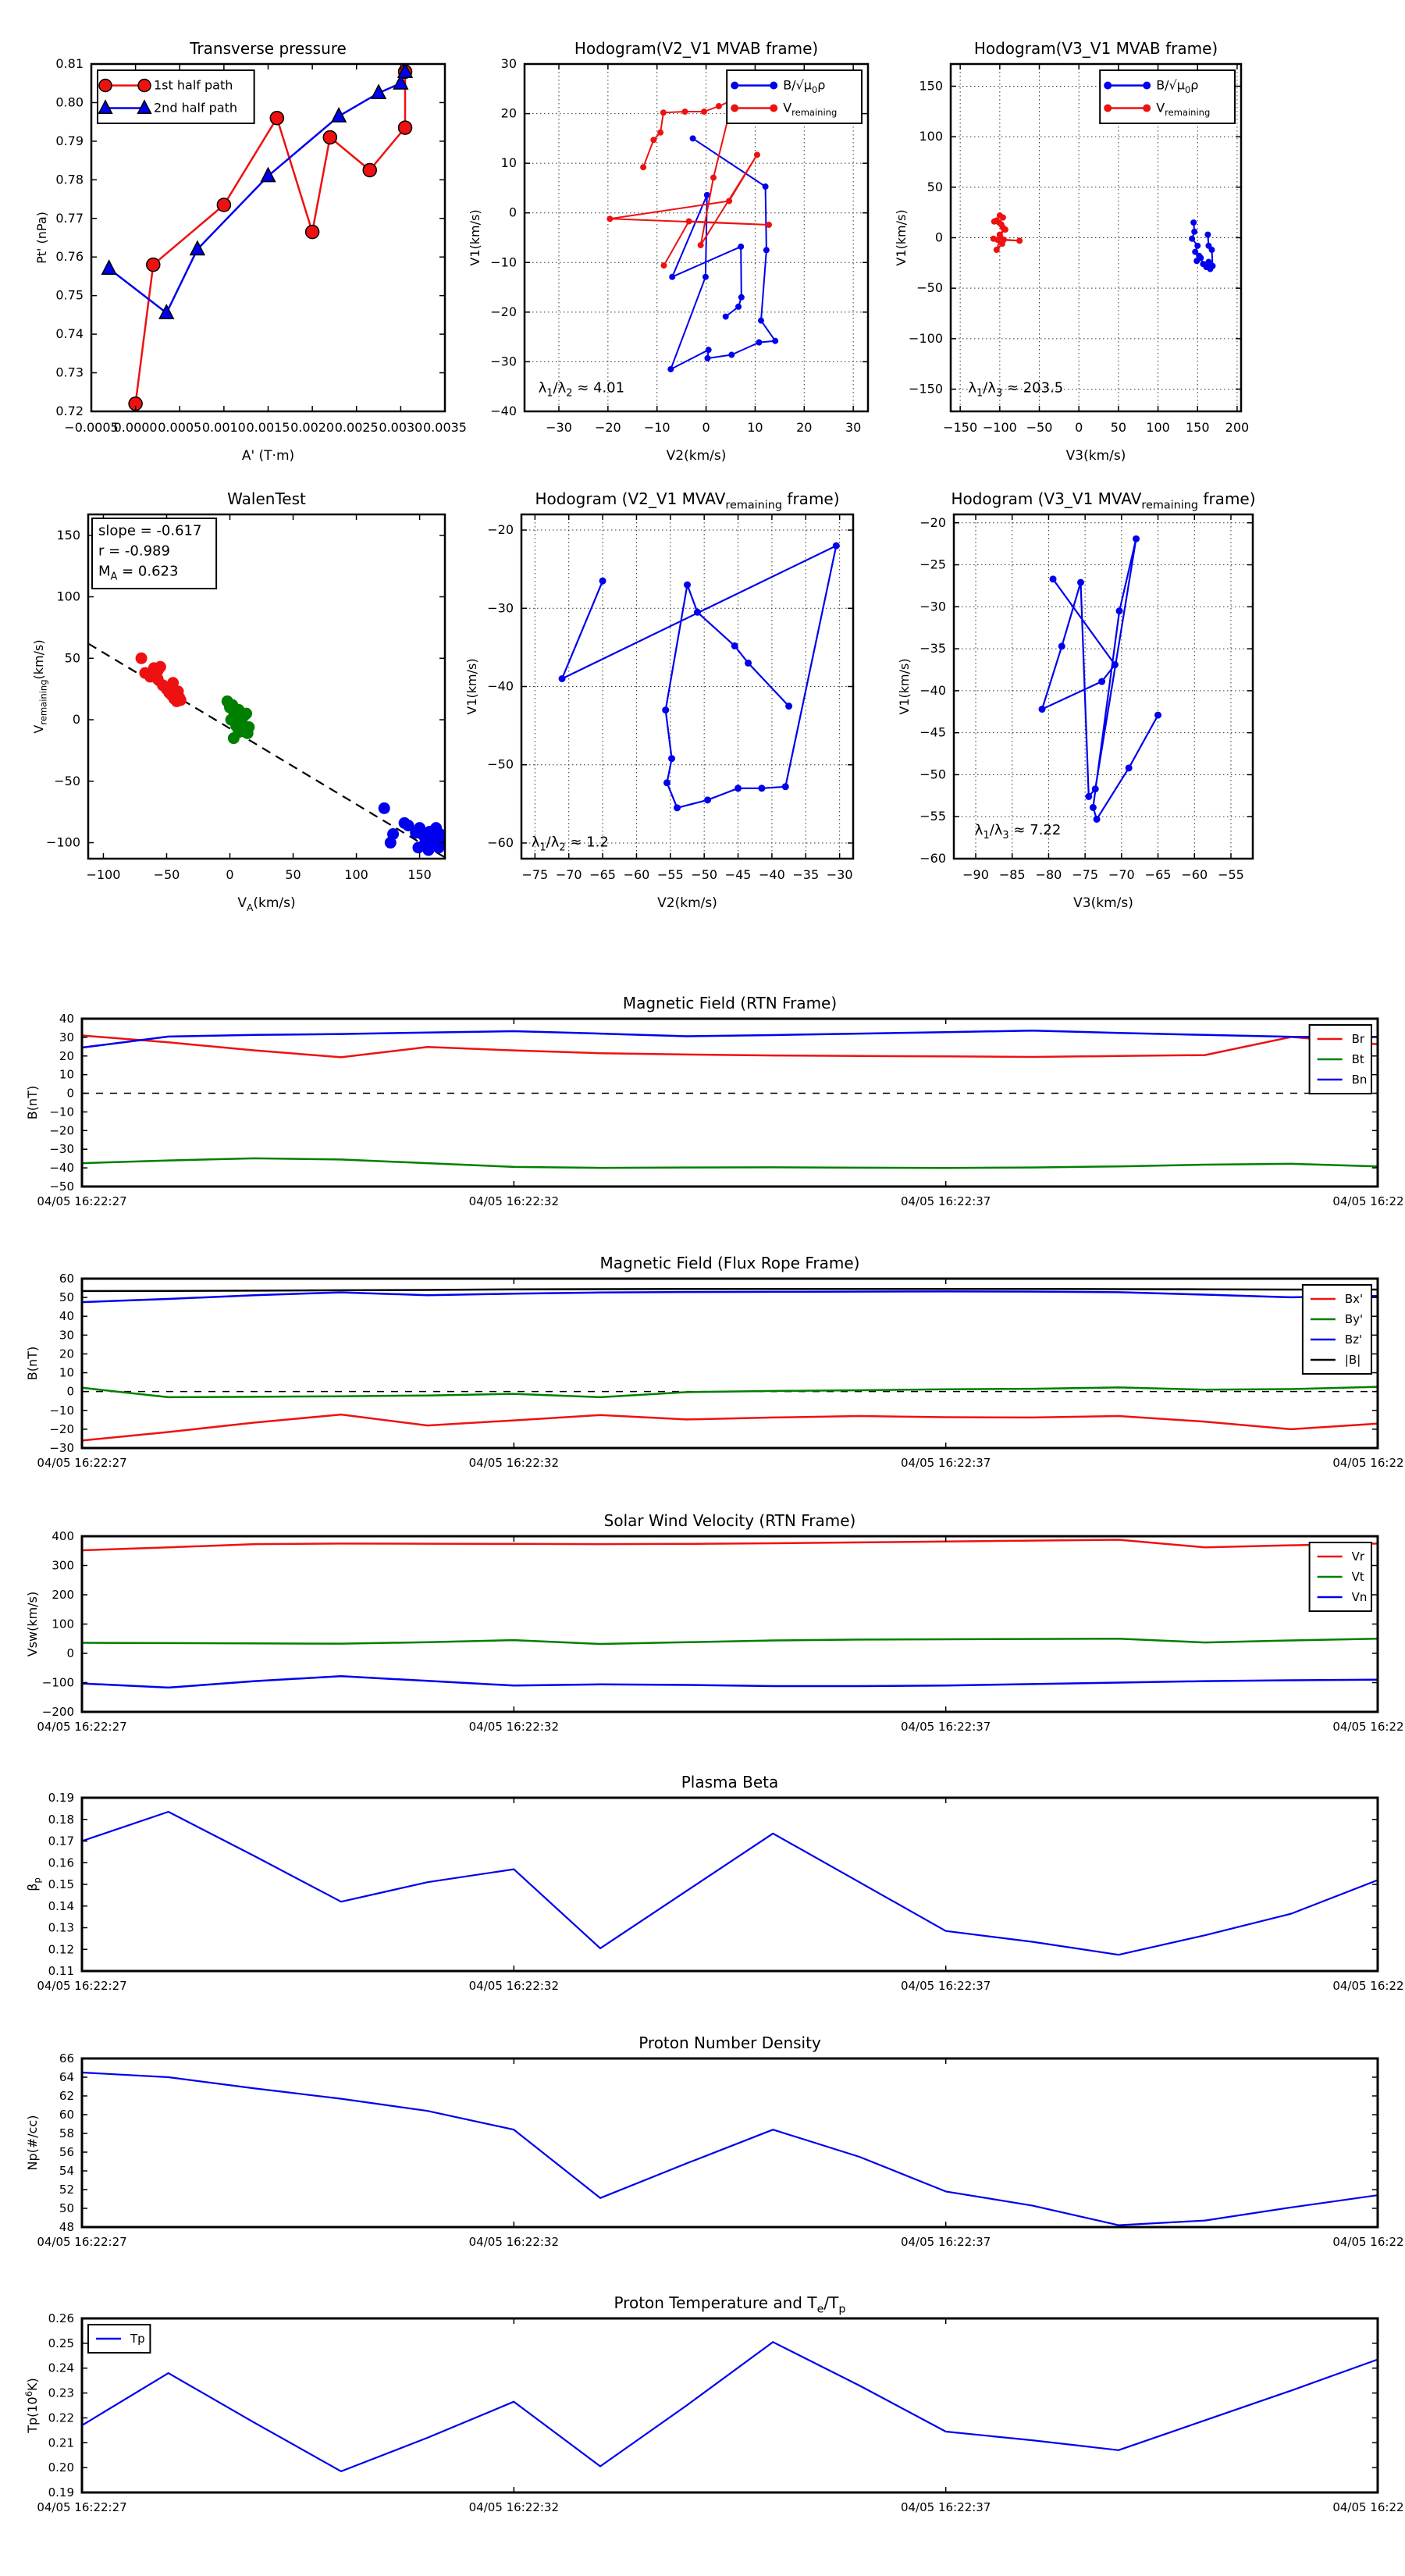 Image resolution: width=1405 pixels, height=2576 pixels. I want to click on svg-text: 0.11, so click(61, 1971).